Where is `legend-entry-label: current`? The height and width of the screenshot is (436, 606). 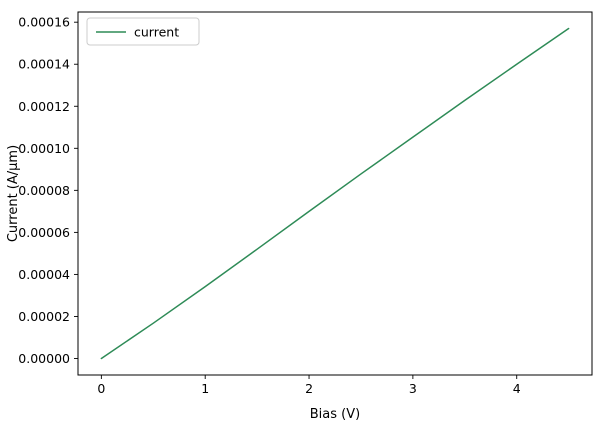
legend-entry-label: current is located at coordinates (156, 32).